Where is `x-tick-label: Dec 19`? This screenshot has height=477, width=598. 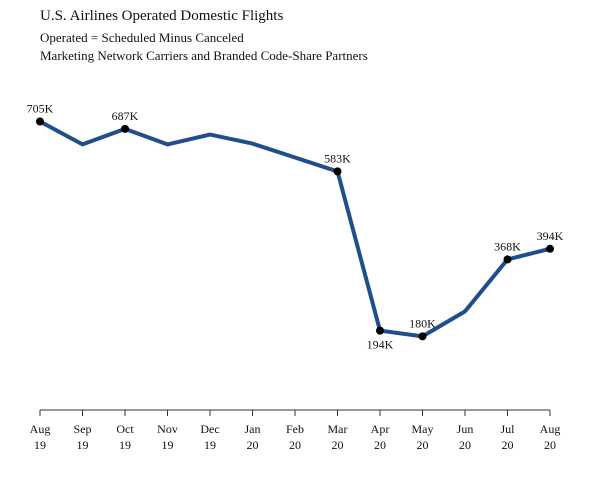
x-tick-label: Dec 19 is located at coordinates (210, 437).